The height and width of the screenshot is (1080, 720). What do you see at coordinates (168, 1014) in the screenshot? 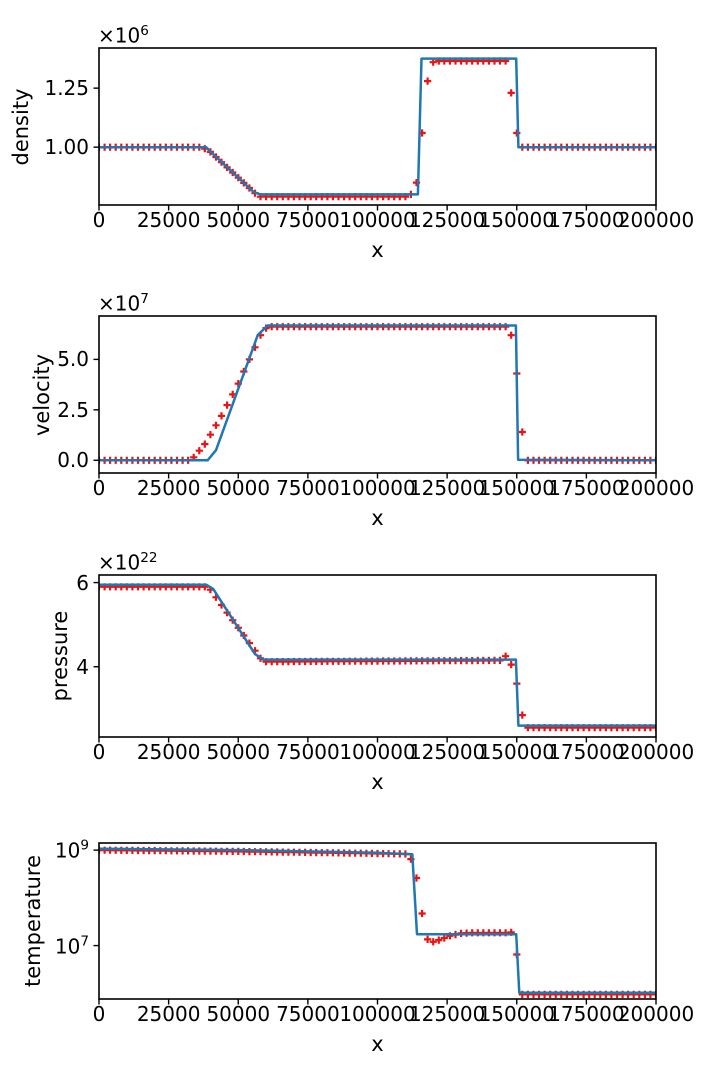
I see `temperature-x-tick-label: 25000` at bounding box center [168, 1014].